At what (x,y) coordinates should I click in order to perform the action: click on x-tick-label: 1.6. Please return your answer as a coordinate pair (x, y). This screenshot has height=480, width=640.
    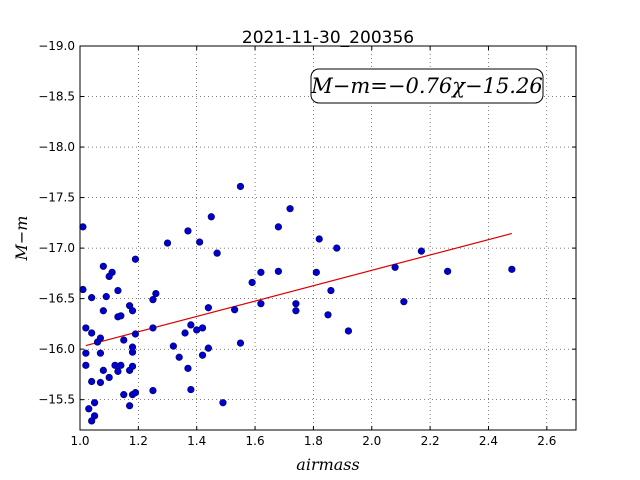
    Looking at the image, I should click on (255, 441).